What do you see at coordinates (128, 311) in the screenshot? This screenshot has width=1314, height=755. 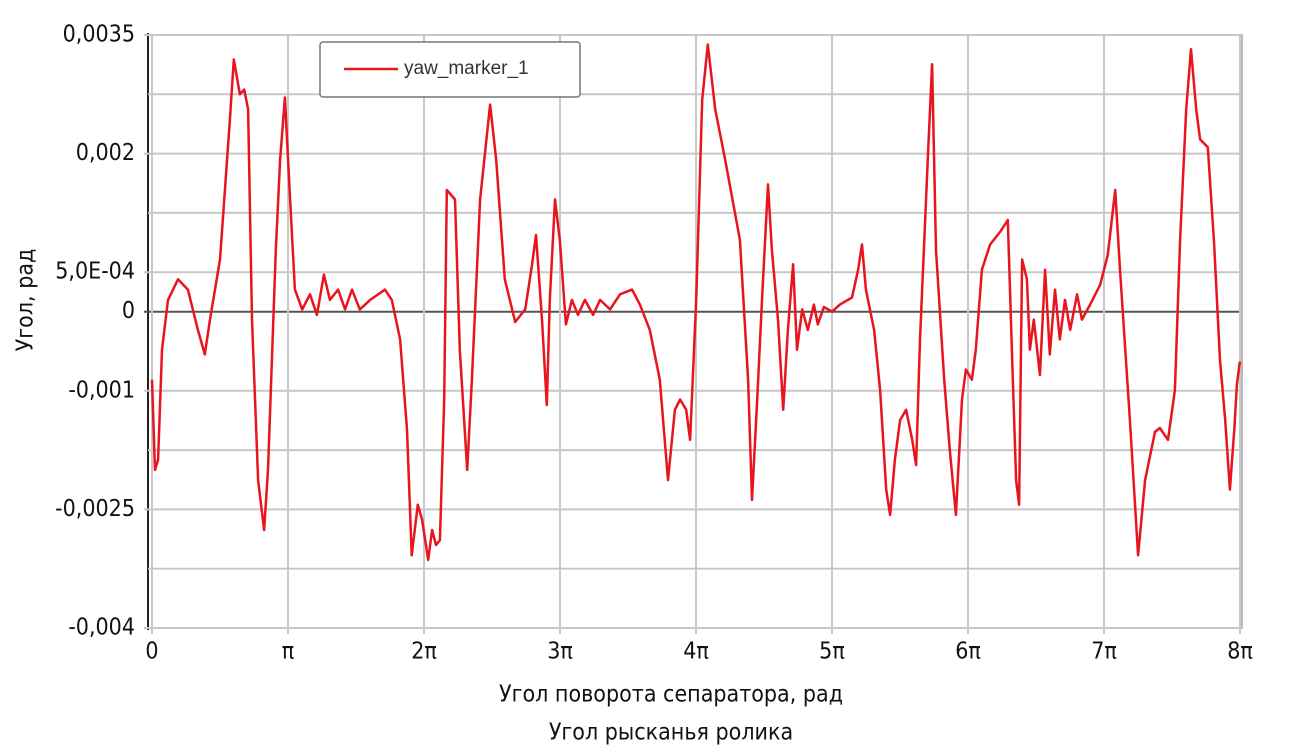 I see `y-tick-label: 0` at bounding box center [128, 311].